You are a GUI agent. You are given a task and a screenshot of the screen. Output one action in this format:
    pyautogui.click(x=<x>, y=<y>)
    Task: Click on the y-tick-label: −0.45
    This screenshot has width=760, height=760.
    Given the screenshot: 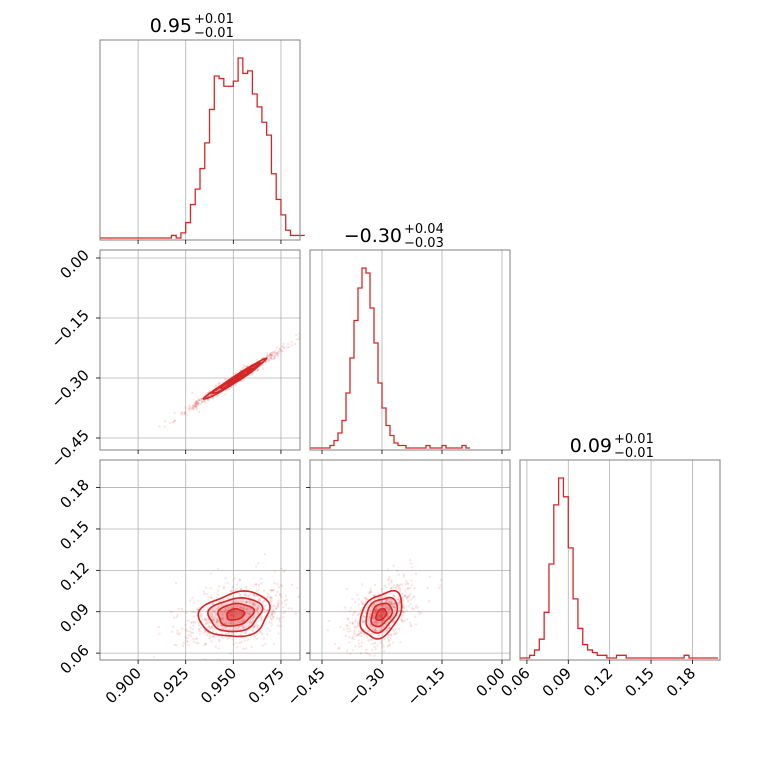 What is the action you would take?
    pyautogui.click(x=70, y=448)
    